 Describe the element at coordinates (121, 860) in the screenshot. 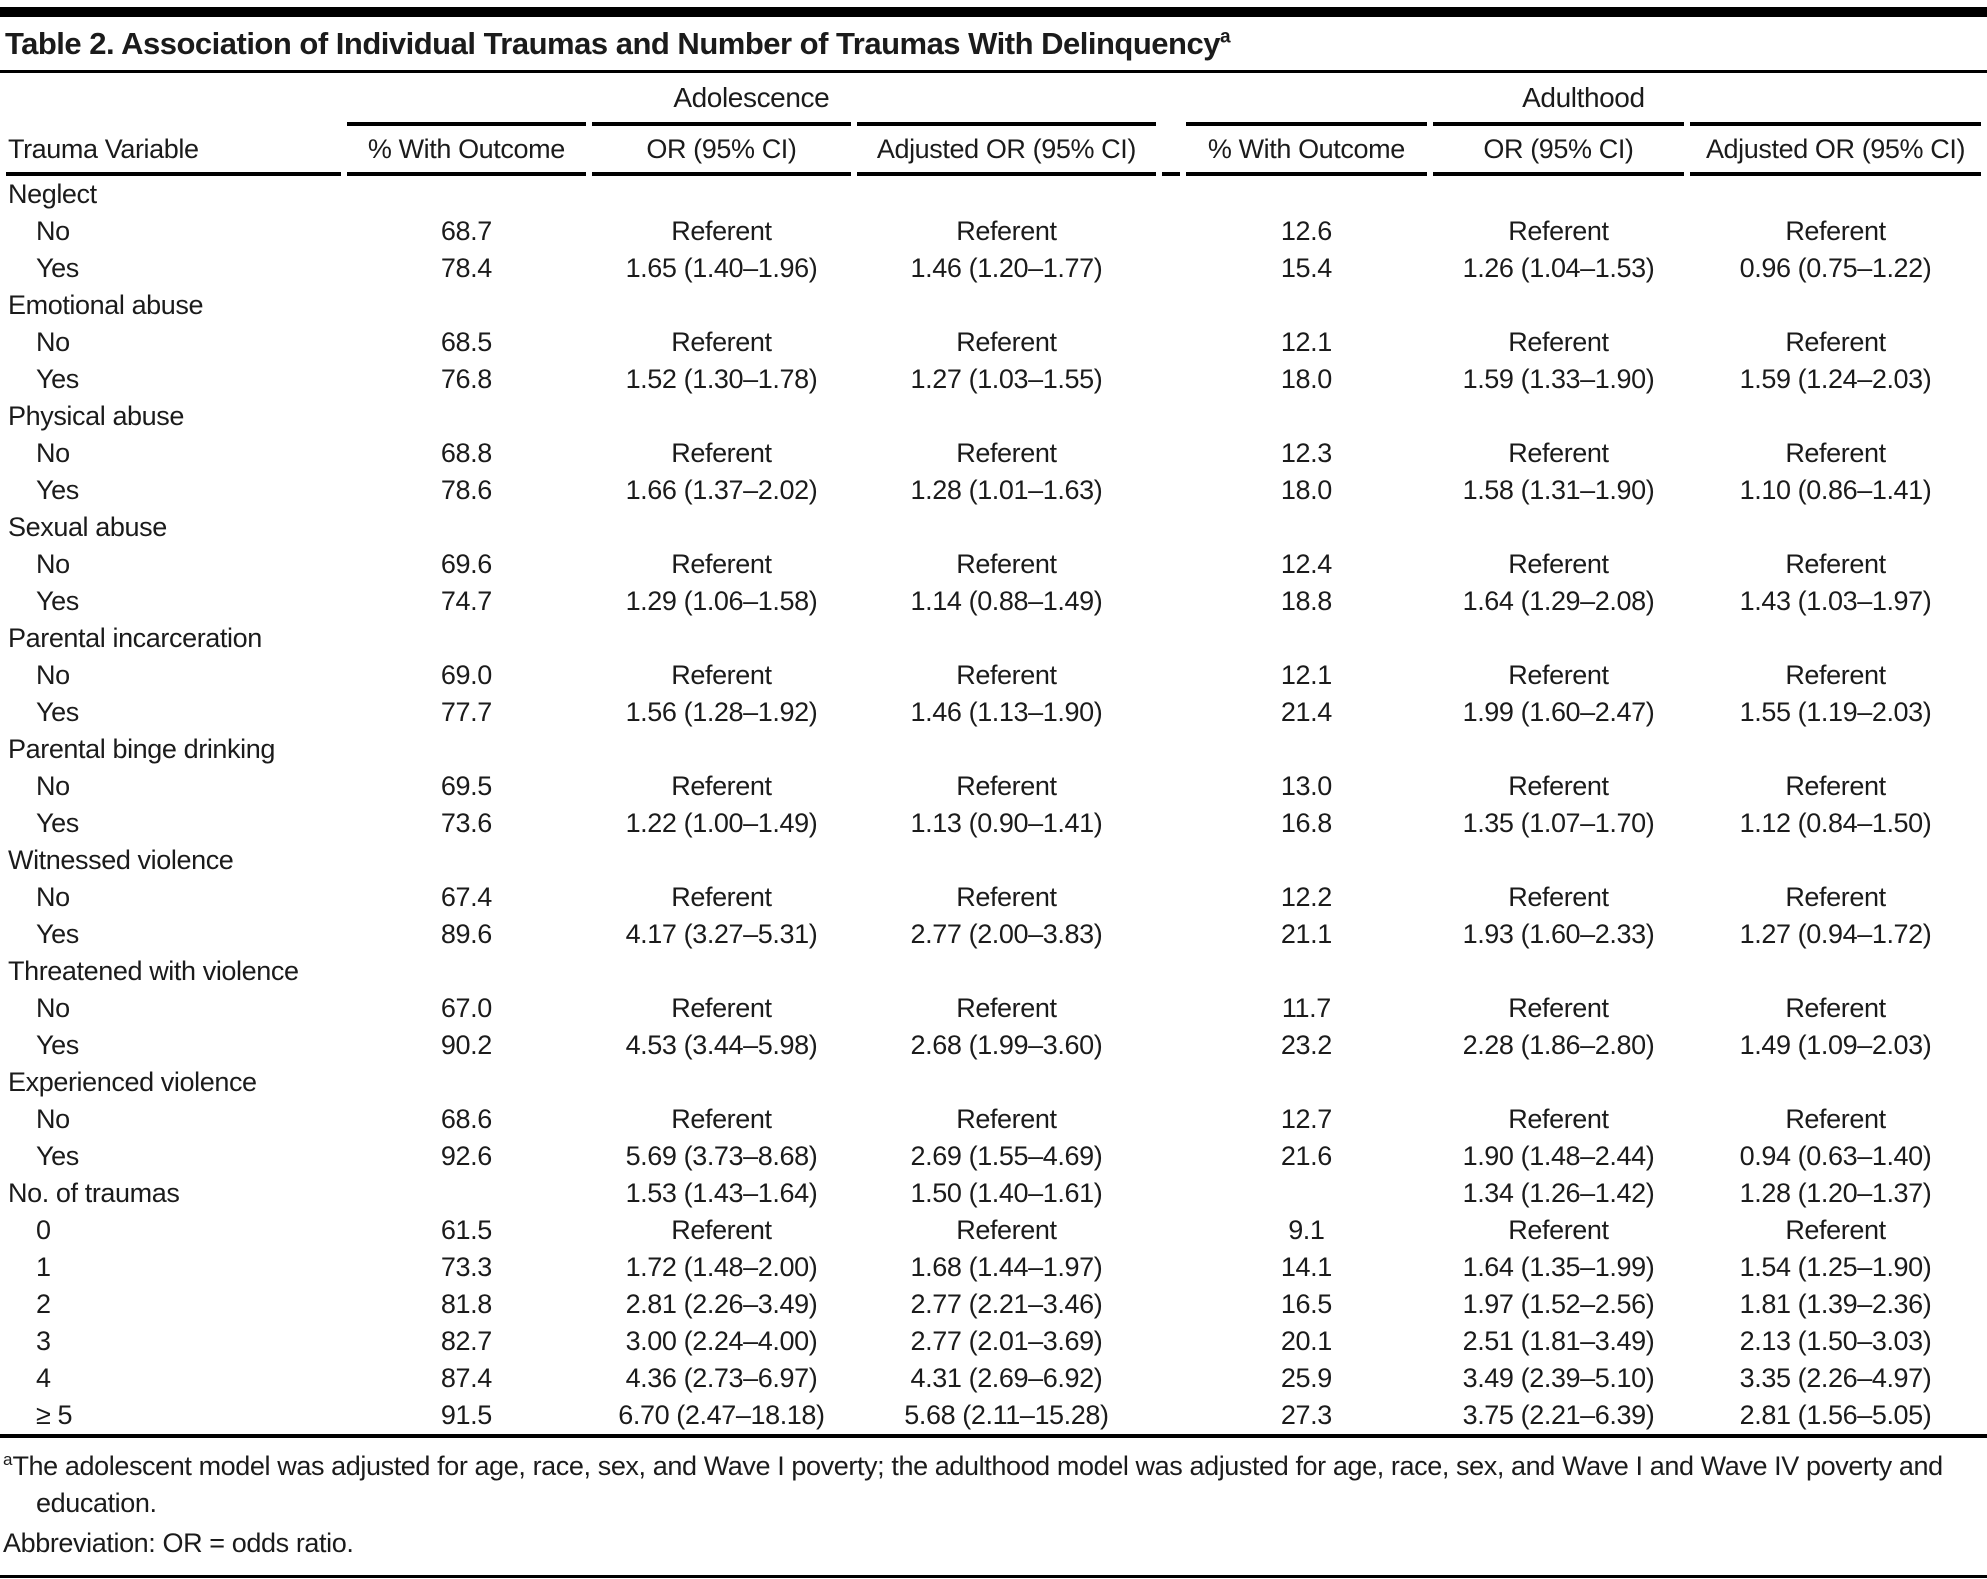

I see `row-label: Witnessed violence` at that location.